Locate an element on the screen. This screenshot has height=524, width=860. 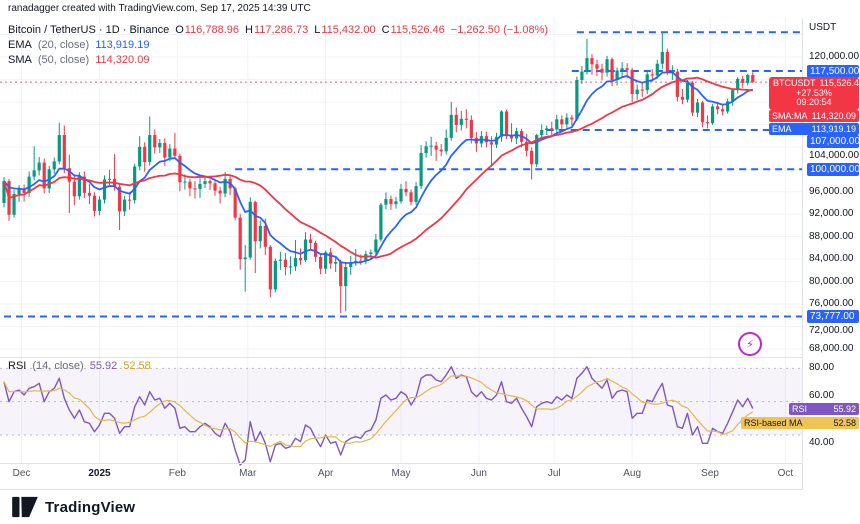
ema-name: EMA is located at coordinates (20, 44).